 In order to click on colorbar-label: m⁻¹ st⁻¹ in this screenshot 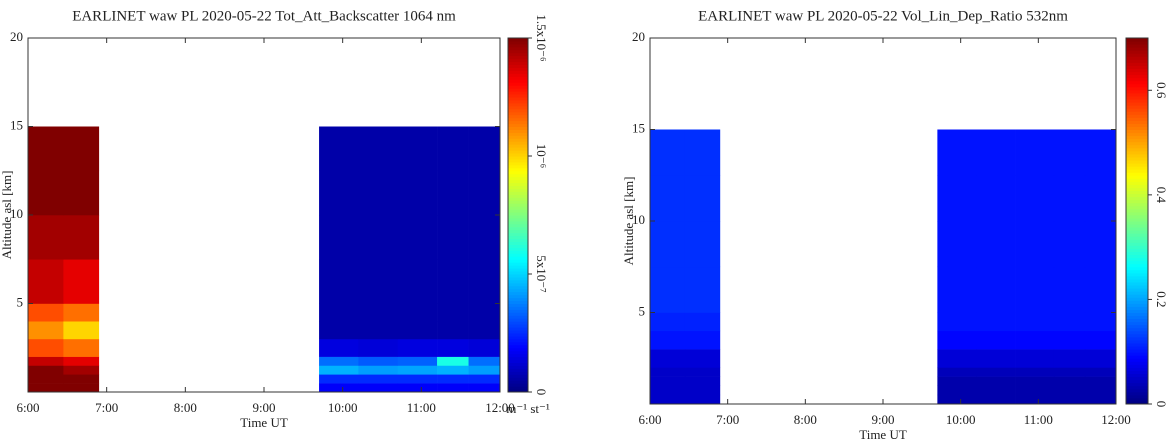, I will do `click(528, 408)`.